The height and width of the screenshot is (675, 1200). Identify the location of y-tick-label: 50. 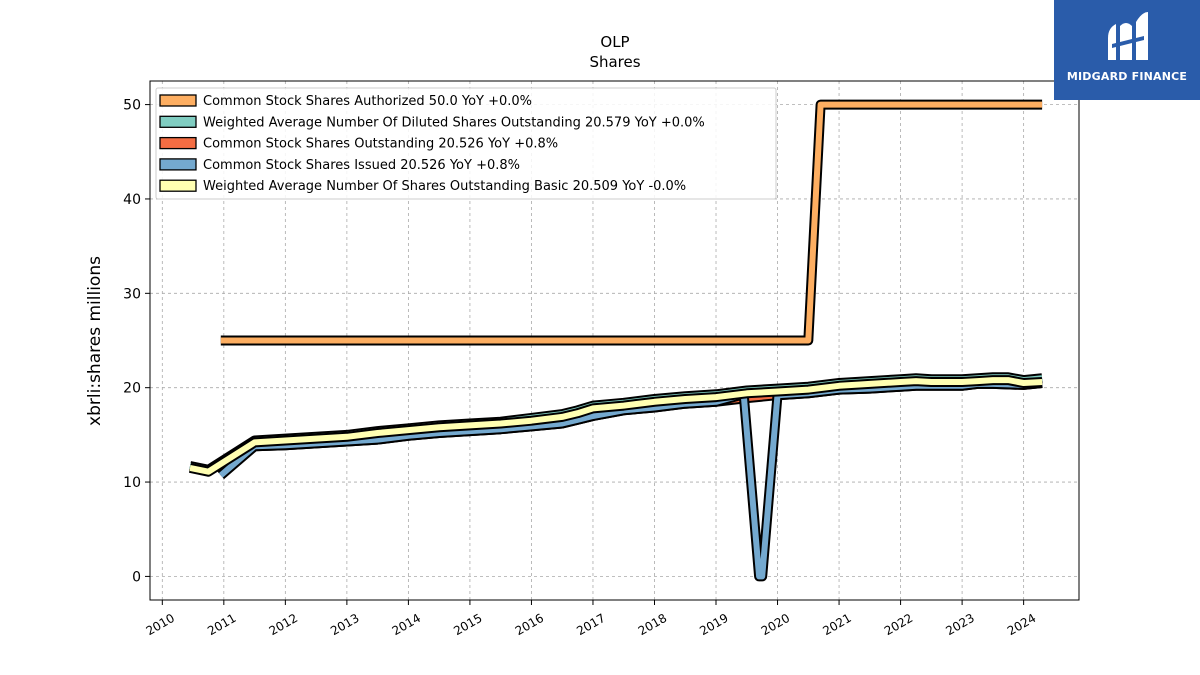
(132, 106).